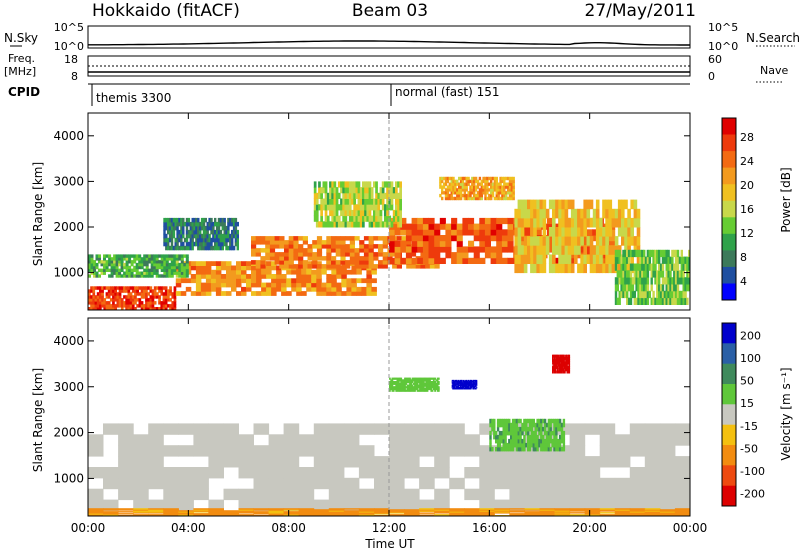 The image size is (800, 554). I want to click on y-tick-label: 4000, so click(68, 136).